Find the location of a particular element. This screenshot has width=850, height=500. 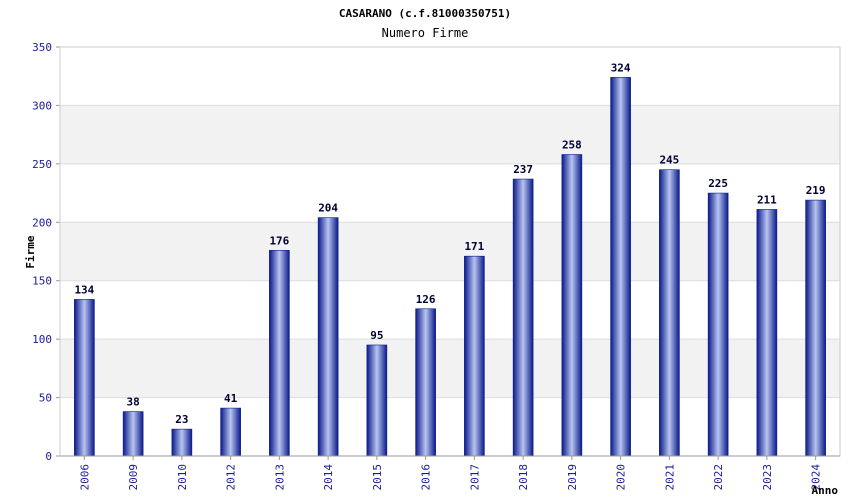

grid-band is located at coordinates (450, 134).